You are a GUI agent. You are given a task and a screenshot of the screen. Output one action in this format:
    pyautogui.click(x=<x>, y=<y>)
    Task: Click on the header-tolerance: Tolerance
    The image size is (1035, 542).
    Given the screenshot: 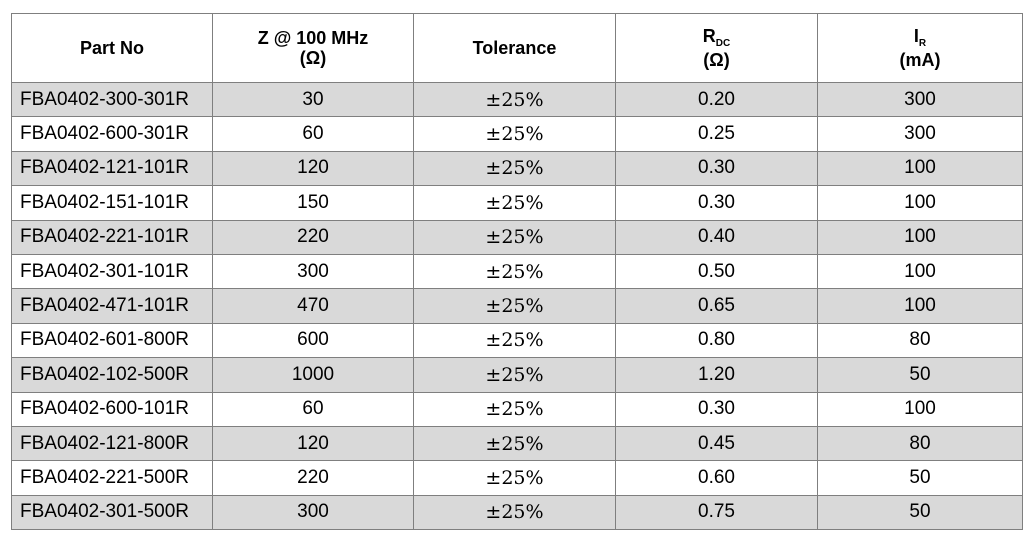 What is the action you would take?
    pyautogui.click(x=514, y=48)
    